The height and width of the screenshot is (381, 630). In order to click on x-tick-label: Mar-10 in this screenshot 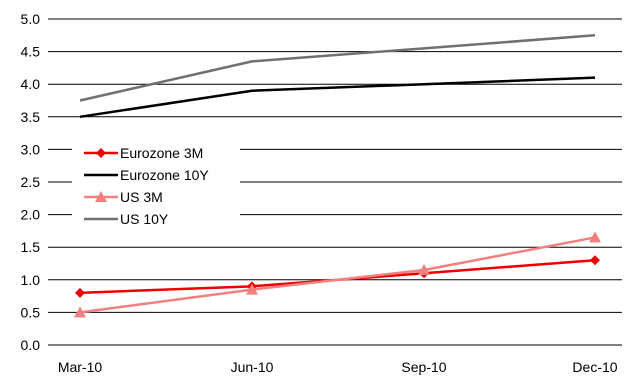, I will do `click(80, 367)`.